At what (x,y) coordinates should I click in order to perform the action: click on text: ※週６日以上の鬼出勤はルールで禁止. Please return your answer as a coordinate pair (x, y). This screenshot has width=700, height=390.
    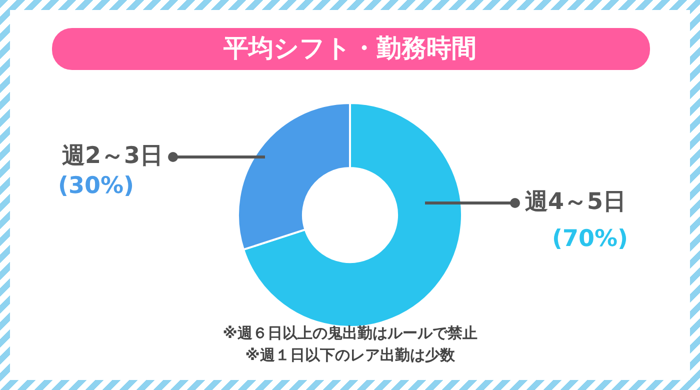
    Looking at the image, I should click on (350, 333).